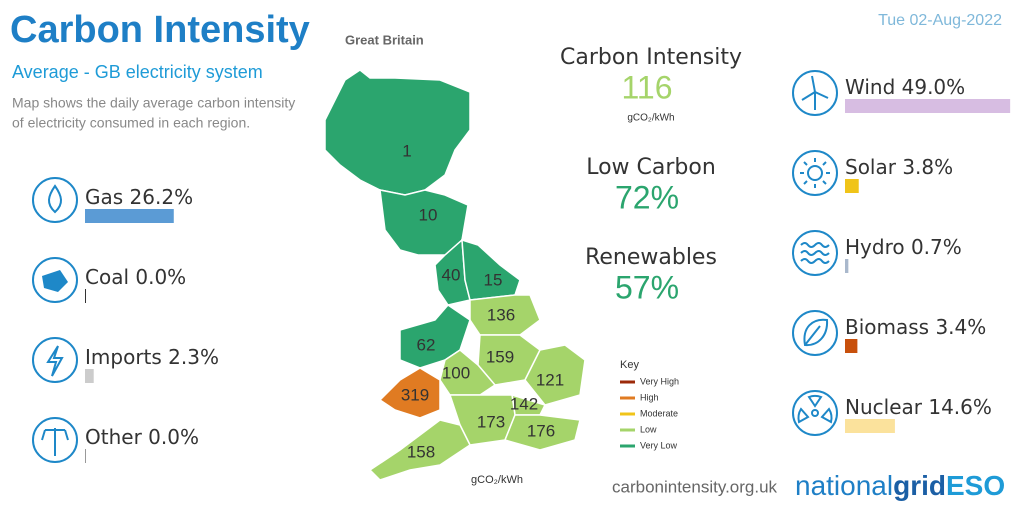 This screenshot has width=1024, height=512. What do you see at coordinates (647, 197) in the screenshot?
I see `summary-value: 72%` at bounding box center [647, 197].